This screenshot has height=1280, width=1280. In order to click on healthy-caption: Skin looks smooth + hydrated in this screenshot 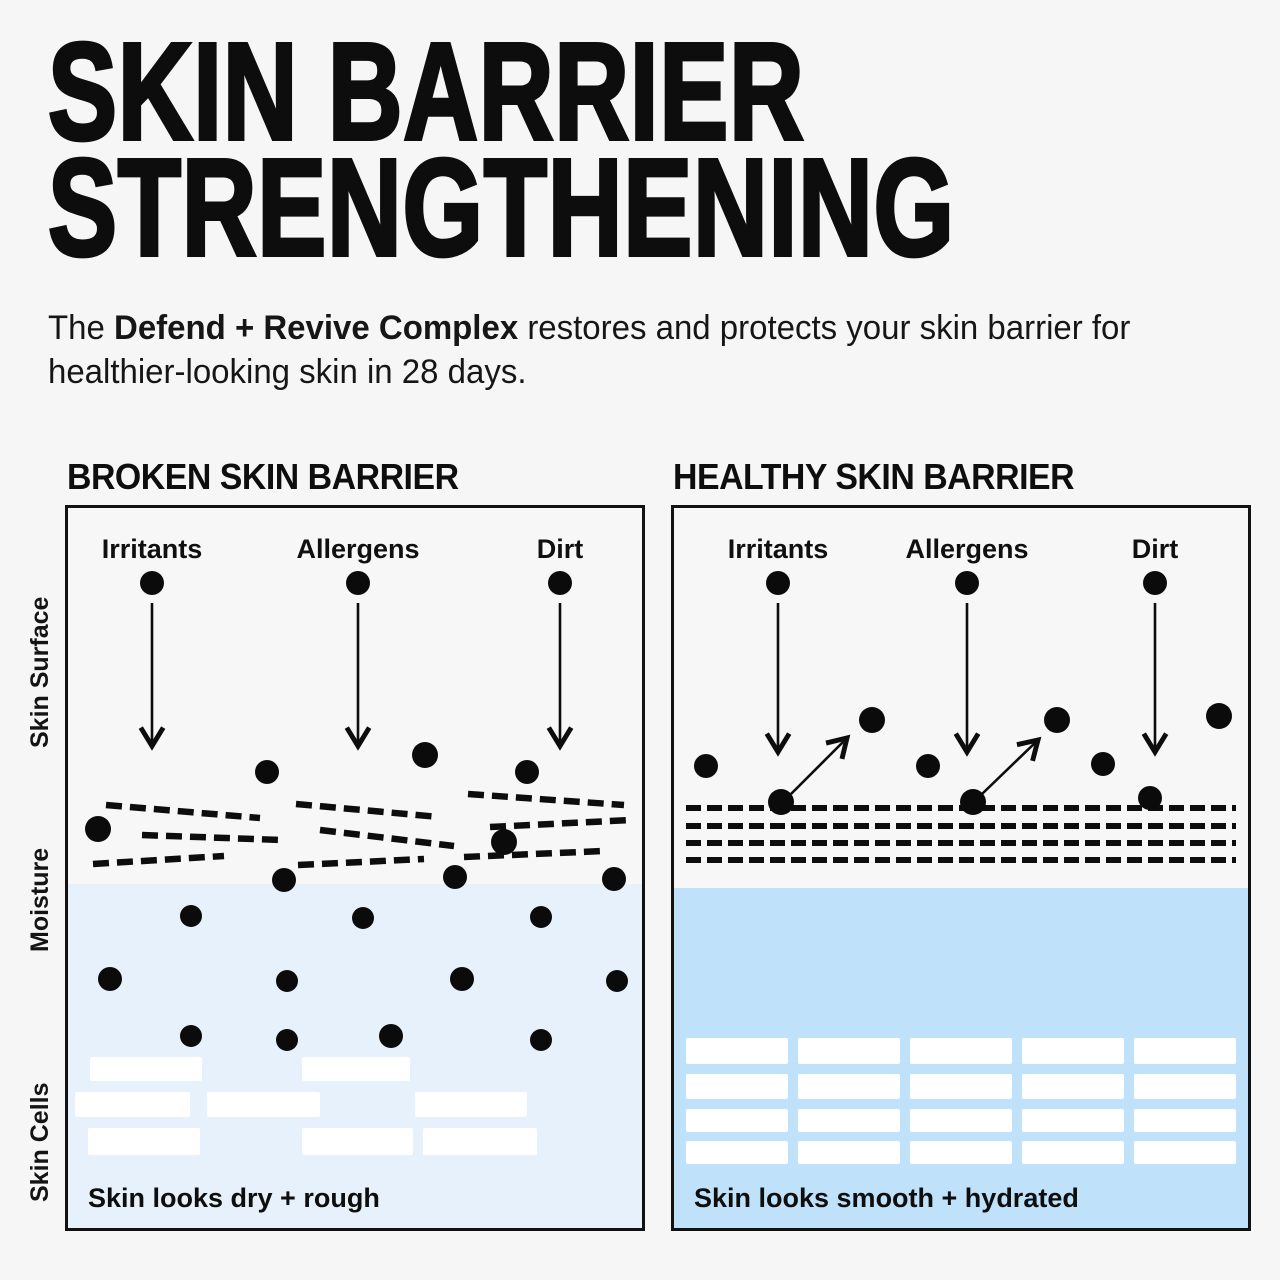, I will do `click(886, 1198)`.